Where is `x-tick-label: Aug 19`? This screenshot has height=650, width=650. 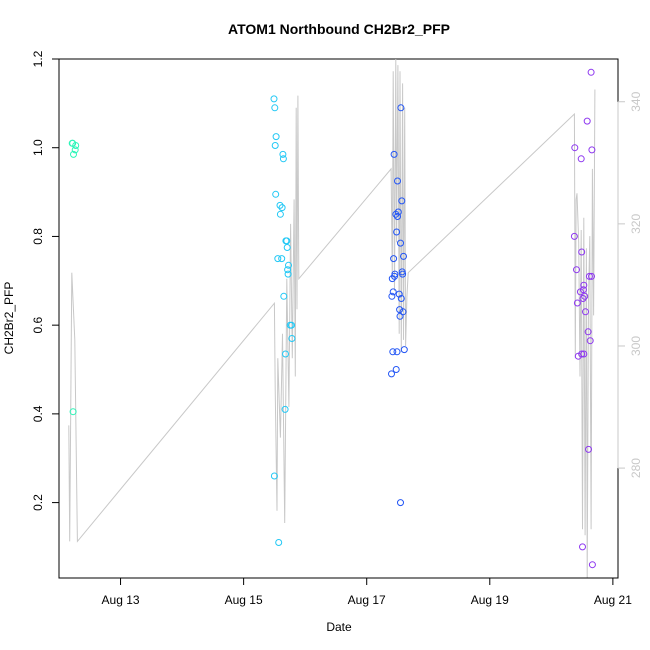 x-tick-label: Aug 19 is located at coordinates (490, 600).